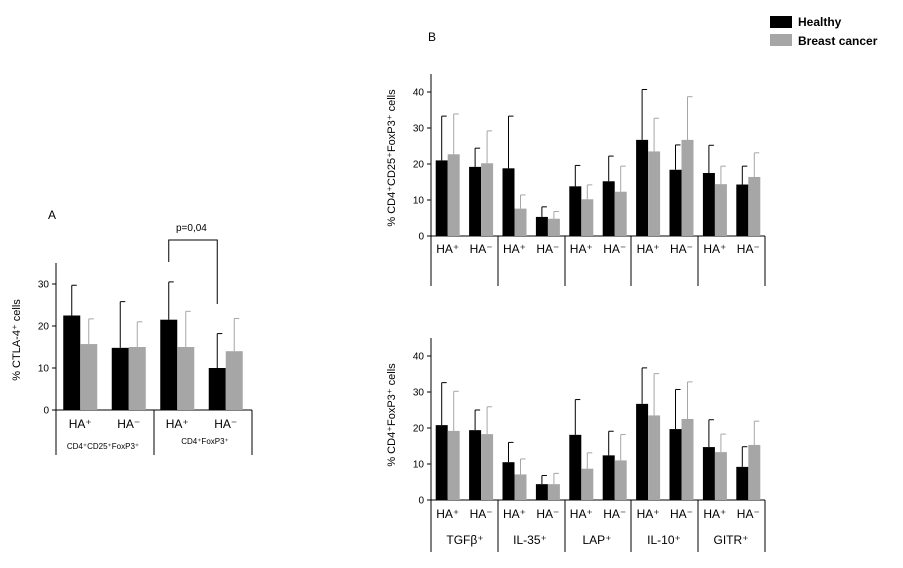 The image size is (903, 568). What do you see at coordinates (464, 540) in the screenshot?
I see `group-label-tgfb: TGFβ⁺` at bounding box center [464, 540].